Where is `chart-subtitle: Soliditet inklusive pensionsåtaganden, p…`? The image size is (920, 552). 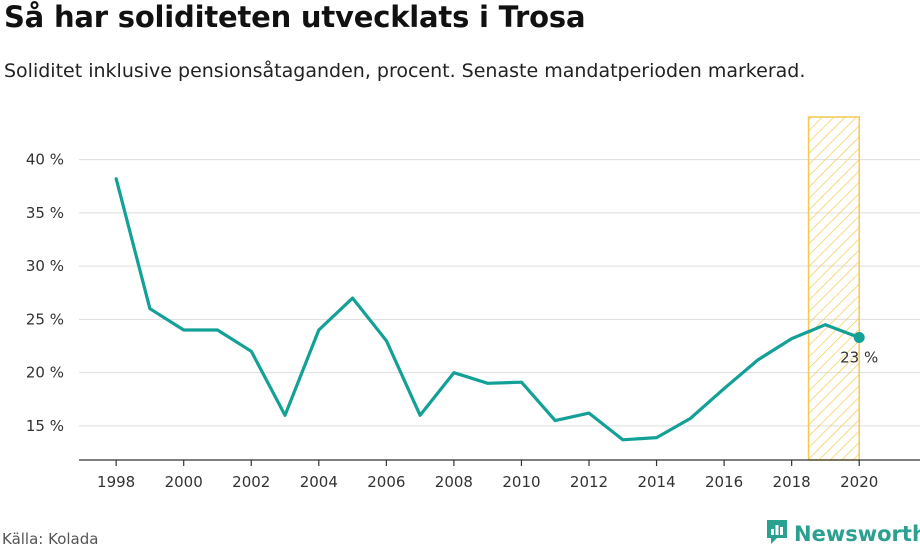 chart-subtitle: Soliditet inklusive pensionsåtaganden, p… is located at coordinates (405, 71).